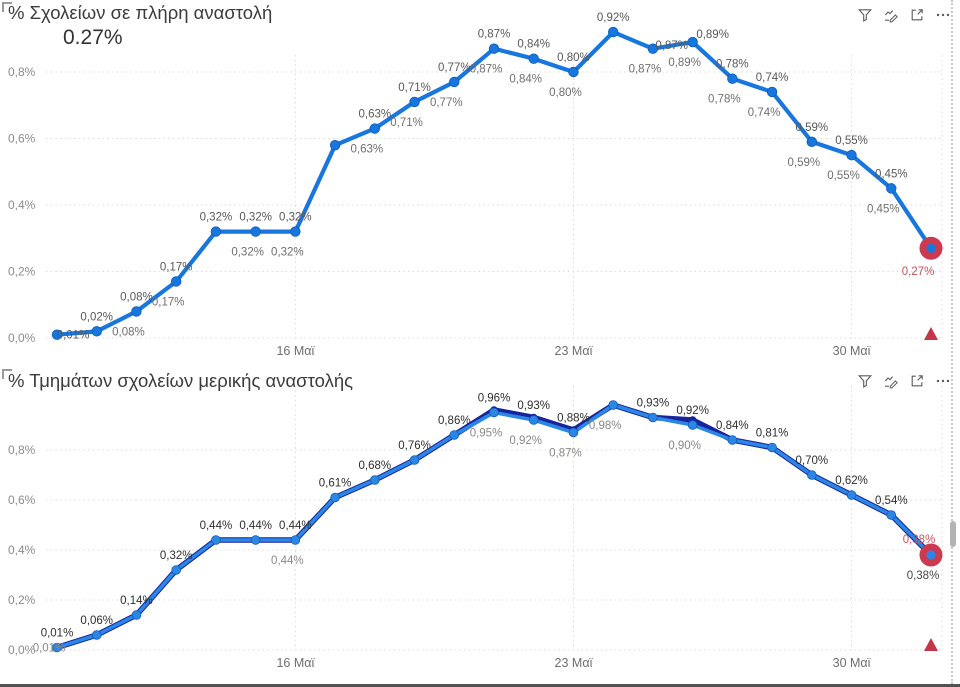  I want to click on svg-text: 0,06%, so click(96, 621).